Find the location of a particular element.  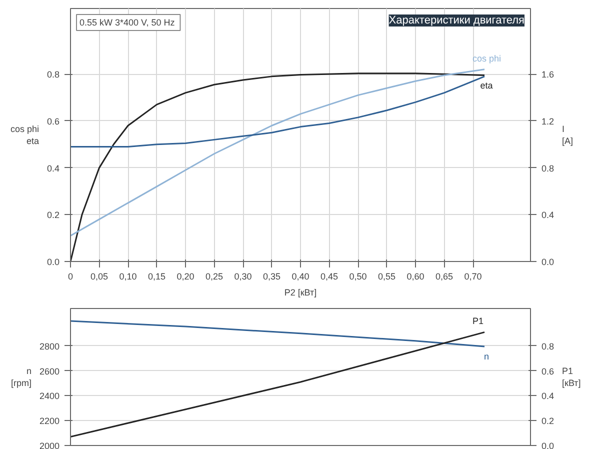

text: 0.55 kW 3*400 V, 50 Hz is located at coordinates (128, 23).